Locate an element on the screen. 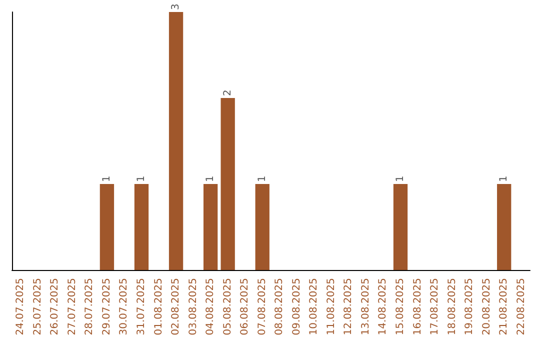  x-tick-label: 17.08.2025 is located at coordinates (435, 307).